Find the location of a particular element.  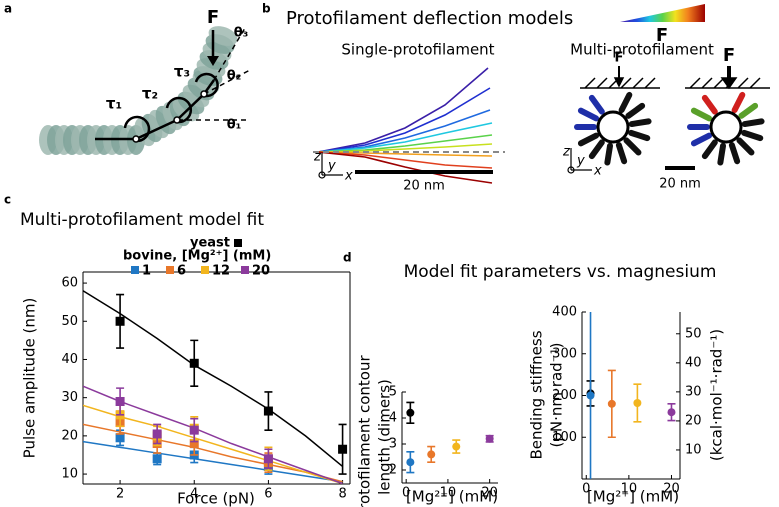

x-tick-label: 10 is located at coordinates (448, 493).